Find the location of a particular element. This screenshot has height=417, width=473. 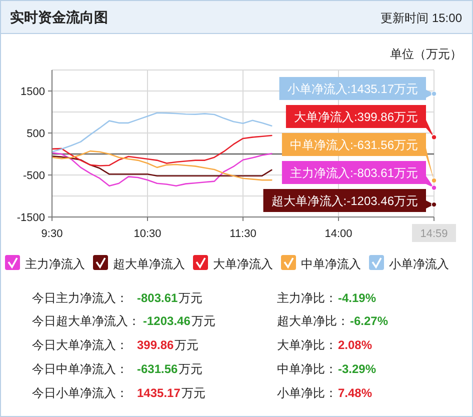

legend-label: 中单净流入 is located at coordinates (331, 264).